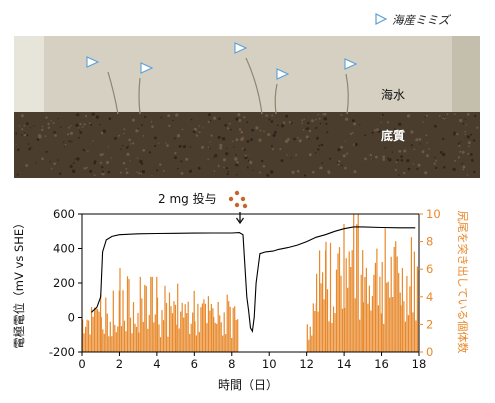 This screenshot has width=495, height=403. What do you see at coordinates (64, 283) in the screenshot?
I see `y-left-tick-label: 200` at bounding box center [64, 283].